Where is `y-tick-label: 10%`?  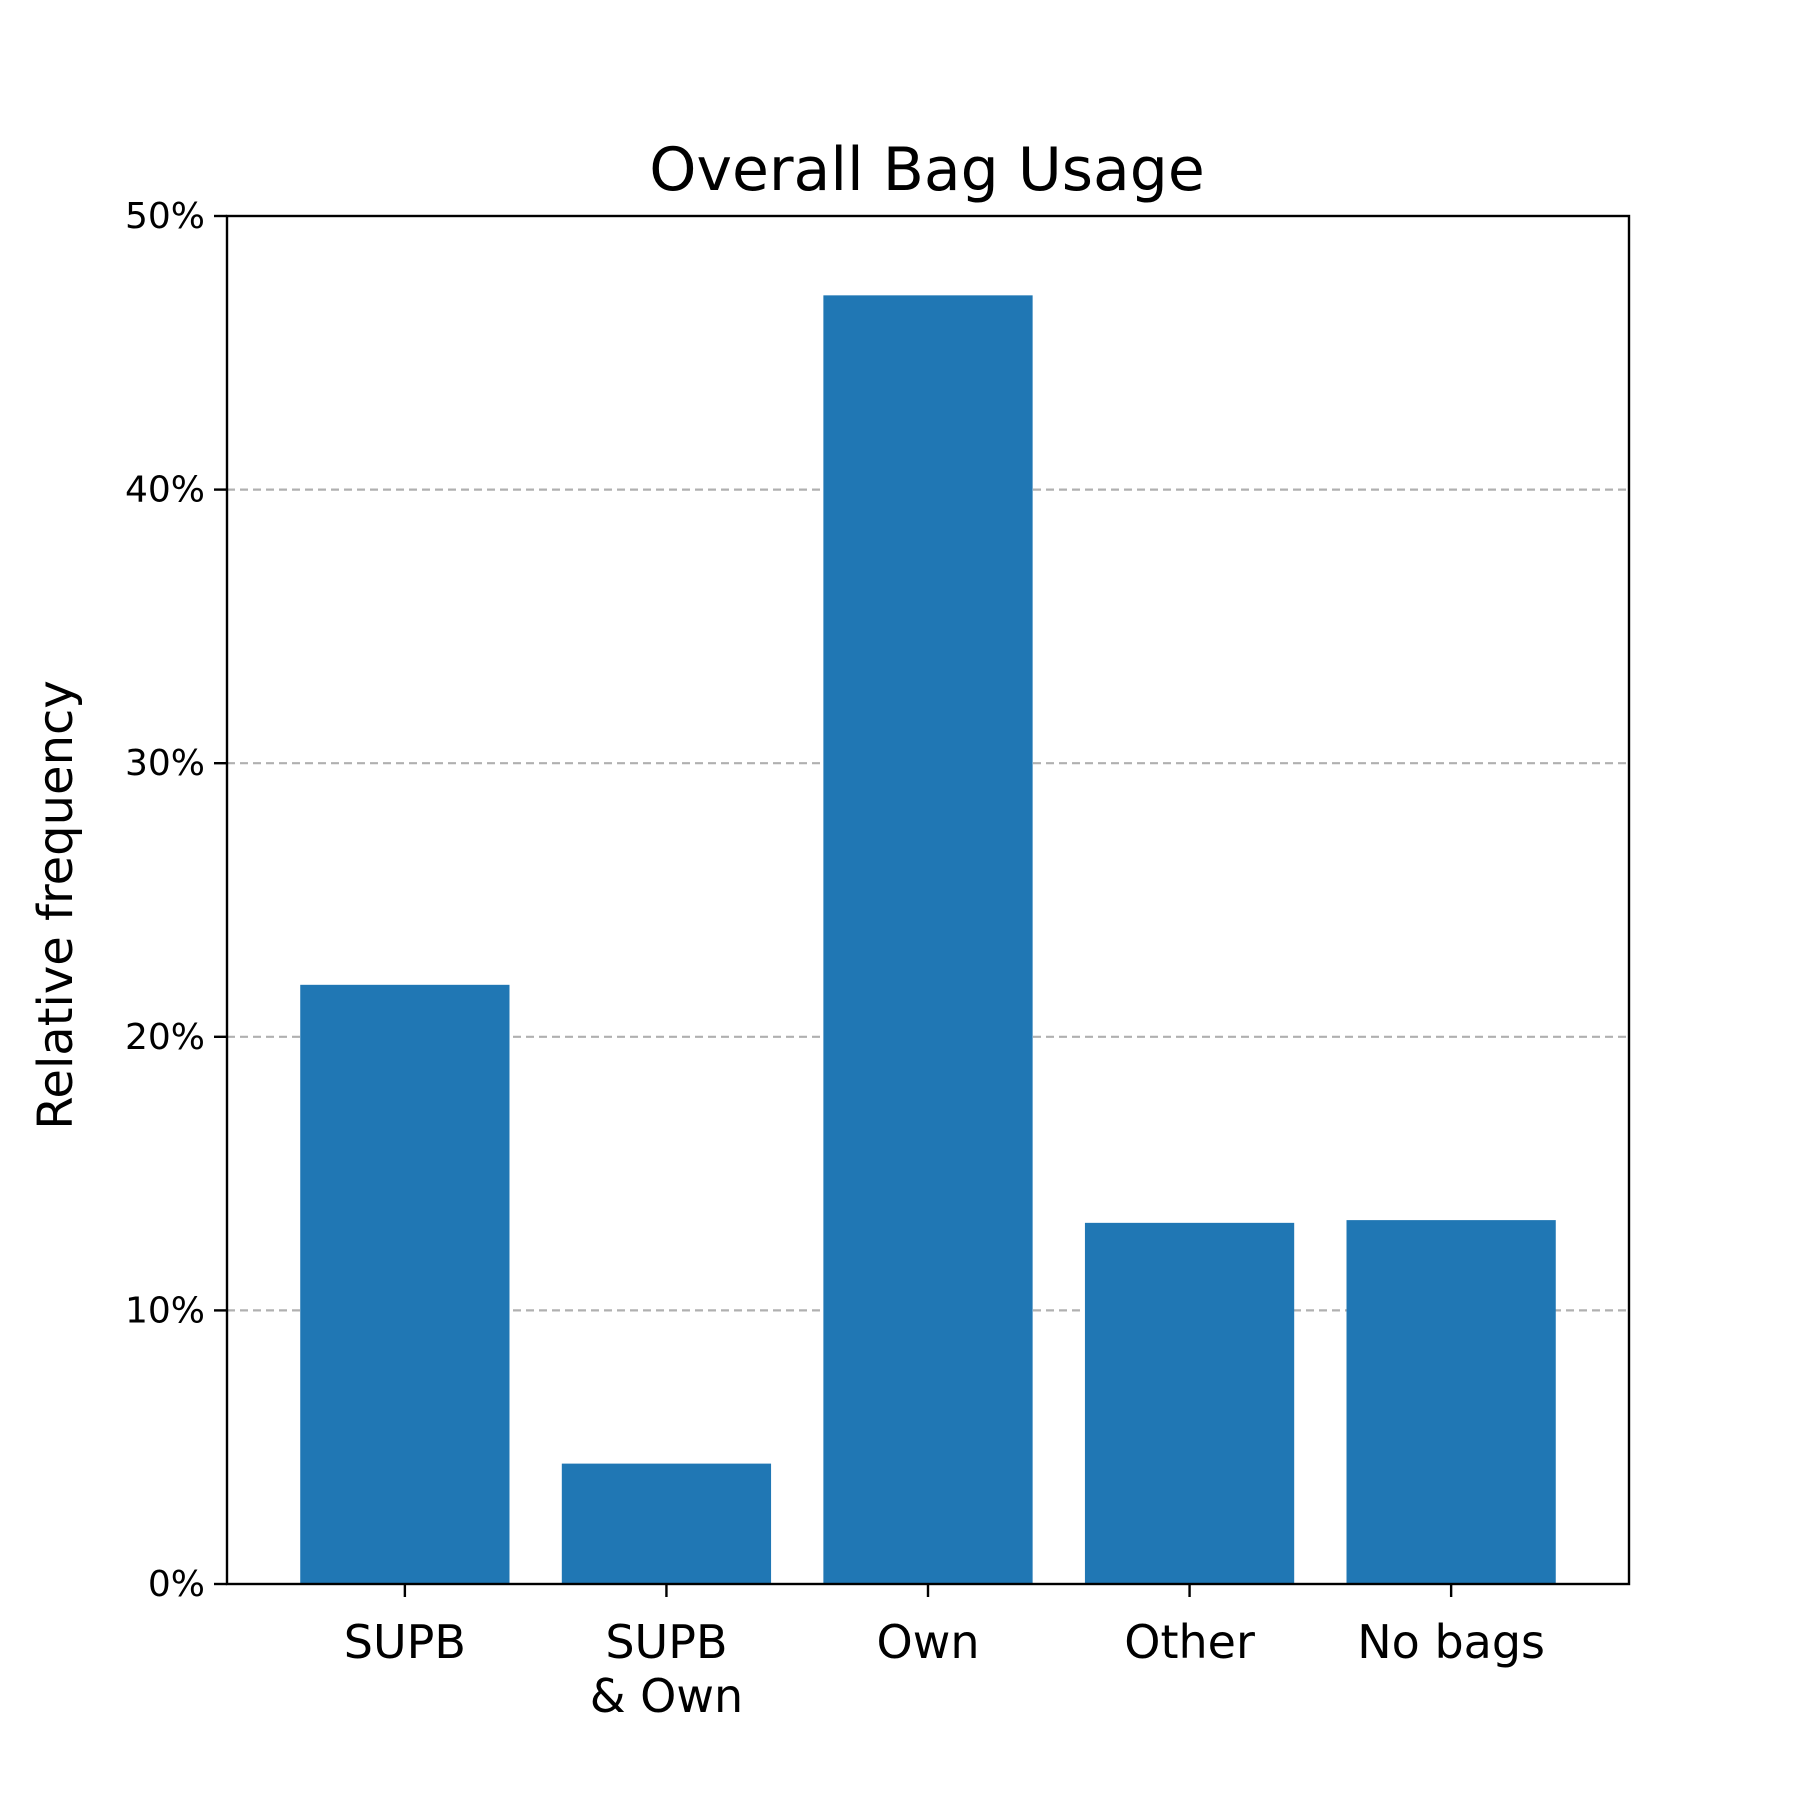
y-tick-label: 10% is located at coordinates (165, 1310).